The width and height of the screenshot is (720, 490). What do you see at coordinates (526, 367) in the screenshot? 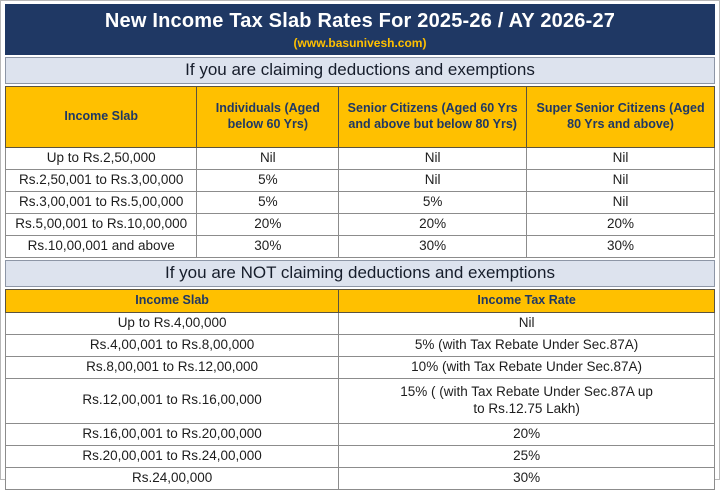
I see `cell-rate: 10% (with Tax Rebate Under Sec.87A)` at bounding box center [526, 367].